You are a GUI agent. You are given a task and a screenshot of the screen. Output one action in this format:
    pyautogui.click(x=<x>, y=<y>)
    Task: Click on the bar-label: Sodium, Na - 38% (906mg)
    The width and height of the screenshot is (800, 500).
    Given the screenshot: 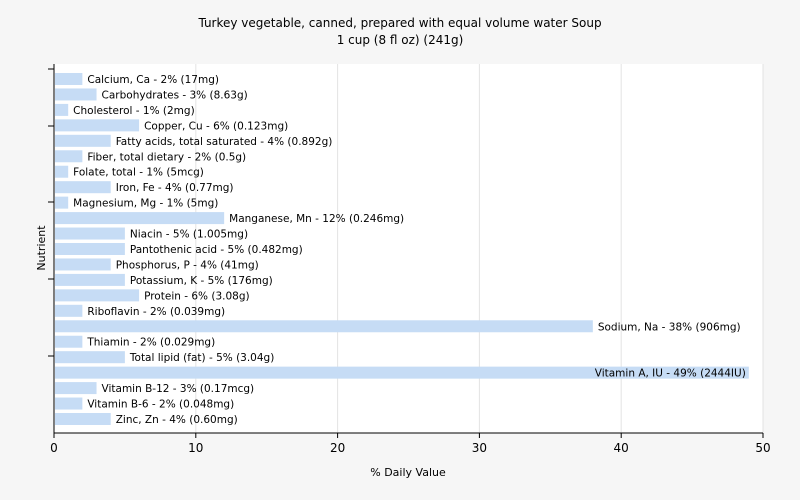 What is the action you would take?
    pyautogui.click(x=669, y=327)
    